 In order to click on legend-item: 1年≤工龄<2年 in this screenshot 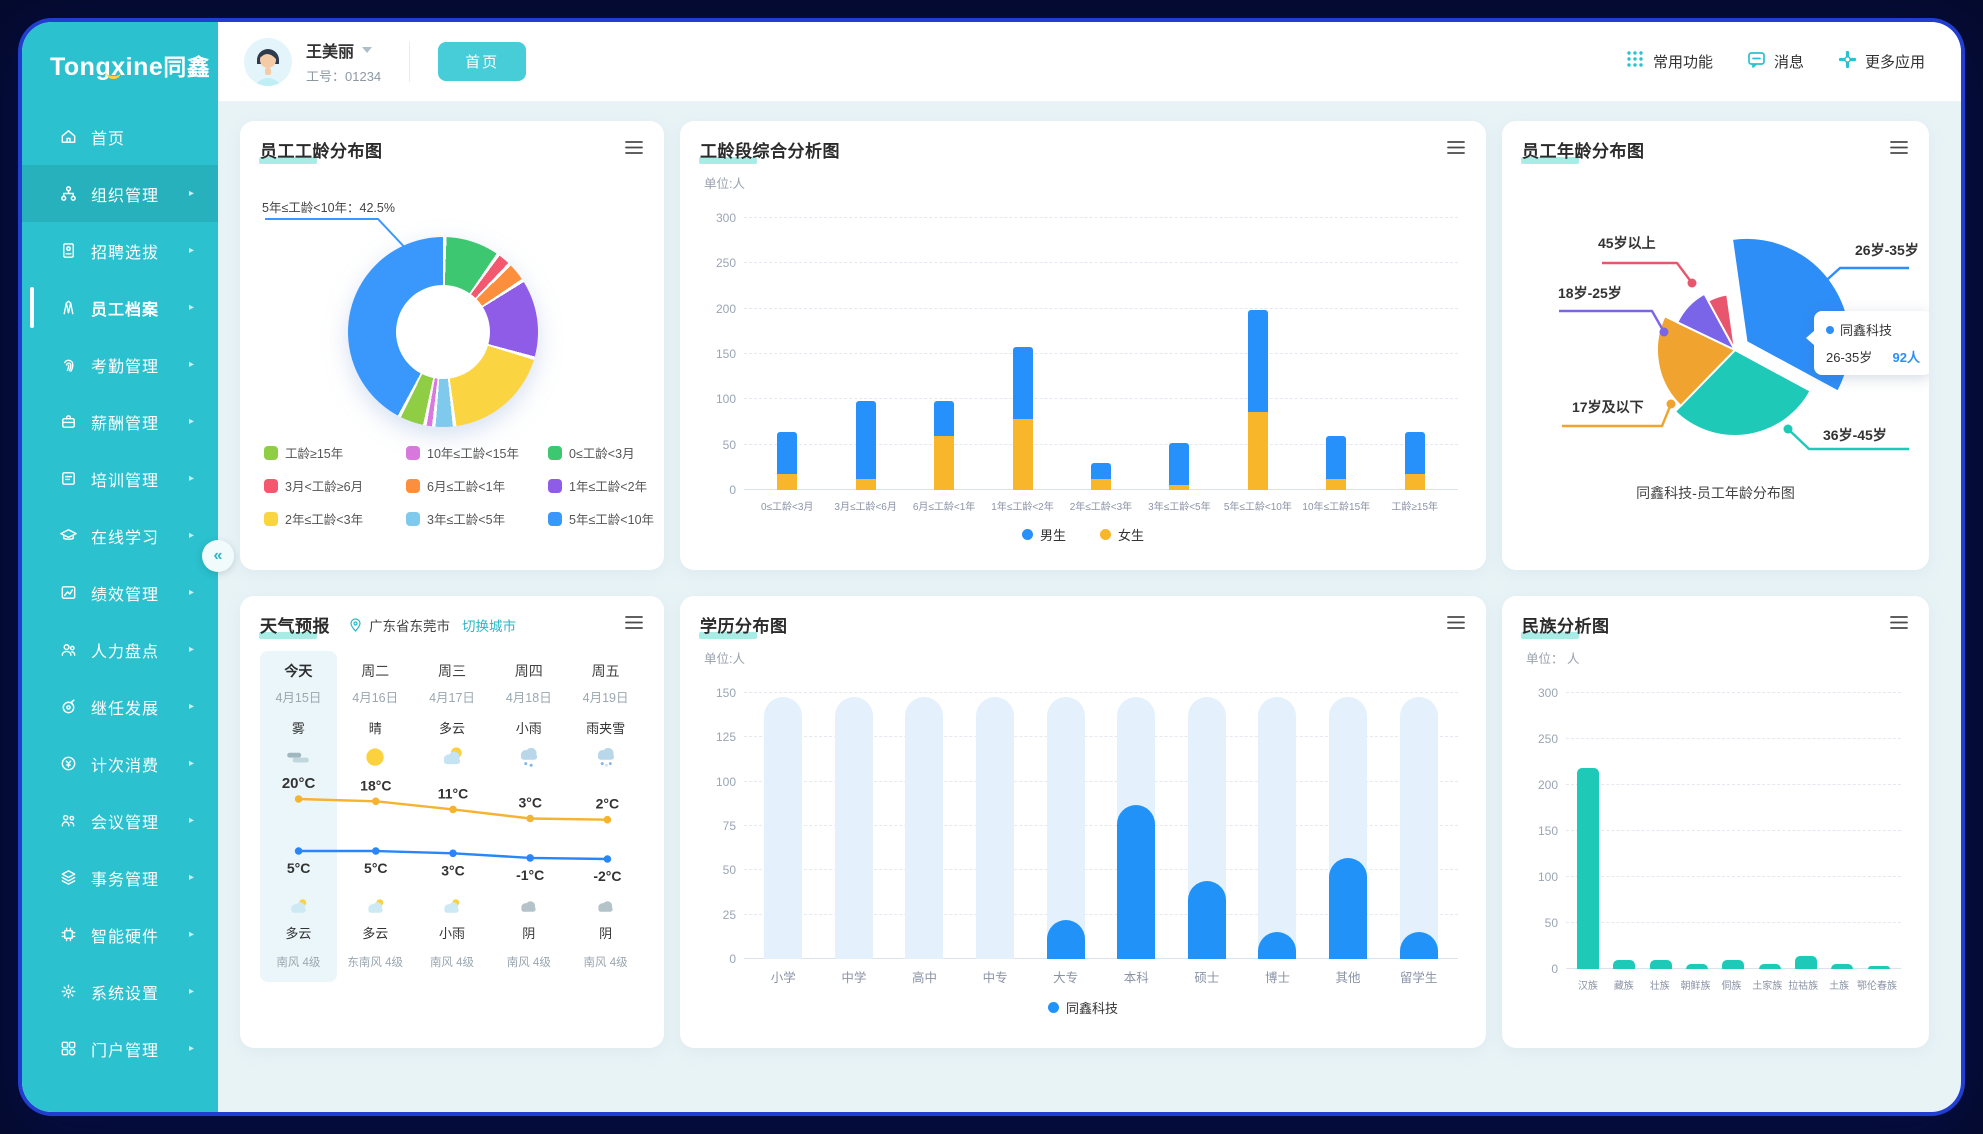, I will do `click(601, 485)`.